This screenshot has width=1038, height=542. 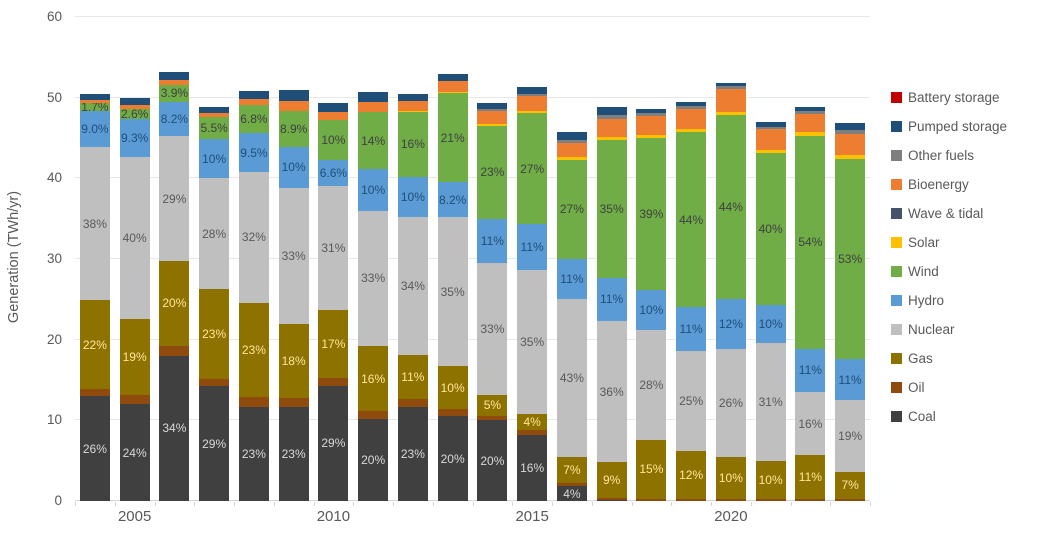 What do you see at coordinates (373, 141) in the screenshot?
I see `segment-wind-2011` at bounding box center [373, 141].